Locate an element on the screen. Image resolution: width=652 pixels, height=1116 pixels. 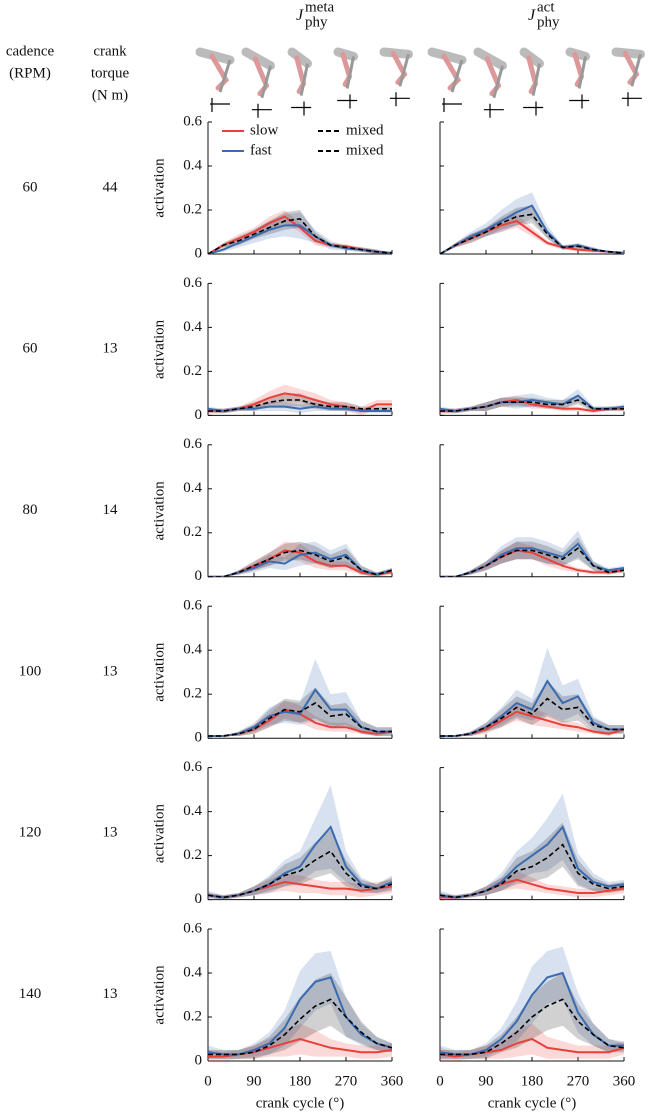
cadence-value: 120 is located at coordinates (30, 833).